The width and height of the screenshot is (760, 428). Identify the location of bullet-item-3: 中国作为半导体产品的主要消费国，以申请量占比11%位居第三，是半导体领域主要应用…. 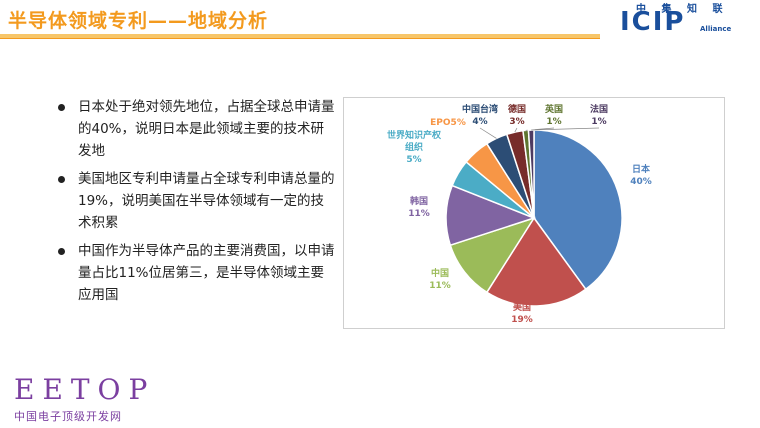
(196, 273).